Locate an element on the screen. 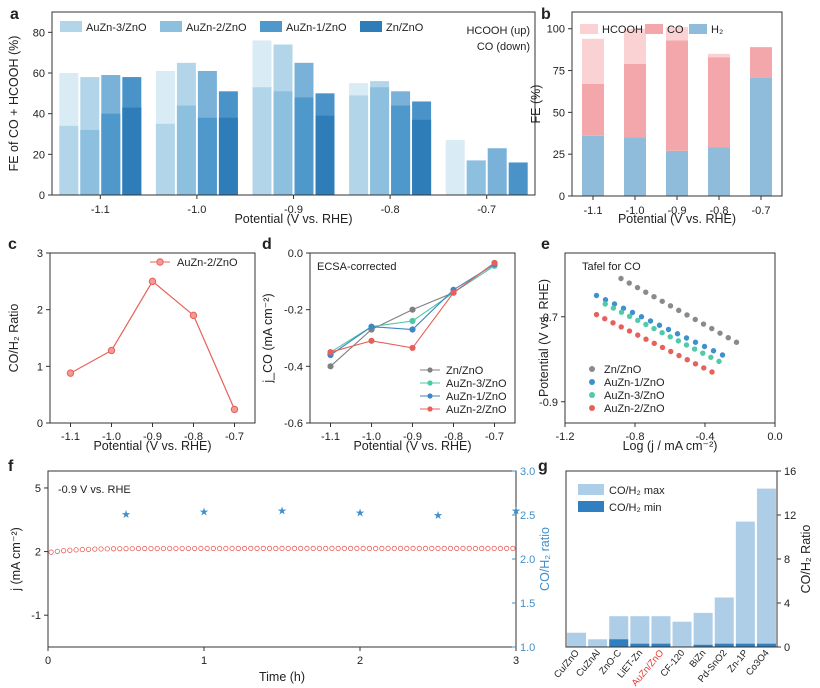 Image resolution: width=820 pixels, height=688 pixels. legend-g-swatch is located at coordinates (591, 489).